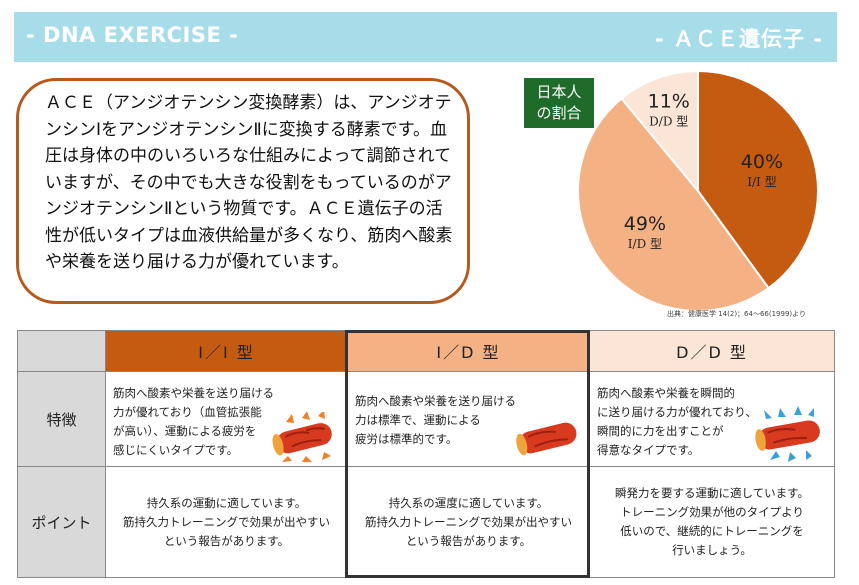  I want to click on row-label-feature: 特徴, so click(61, 419).